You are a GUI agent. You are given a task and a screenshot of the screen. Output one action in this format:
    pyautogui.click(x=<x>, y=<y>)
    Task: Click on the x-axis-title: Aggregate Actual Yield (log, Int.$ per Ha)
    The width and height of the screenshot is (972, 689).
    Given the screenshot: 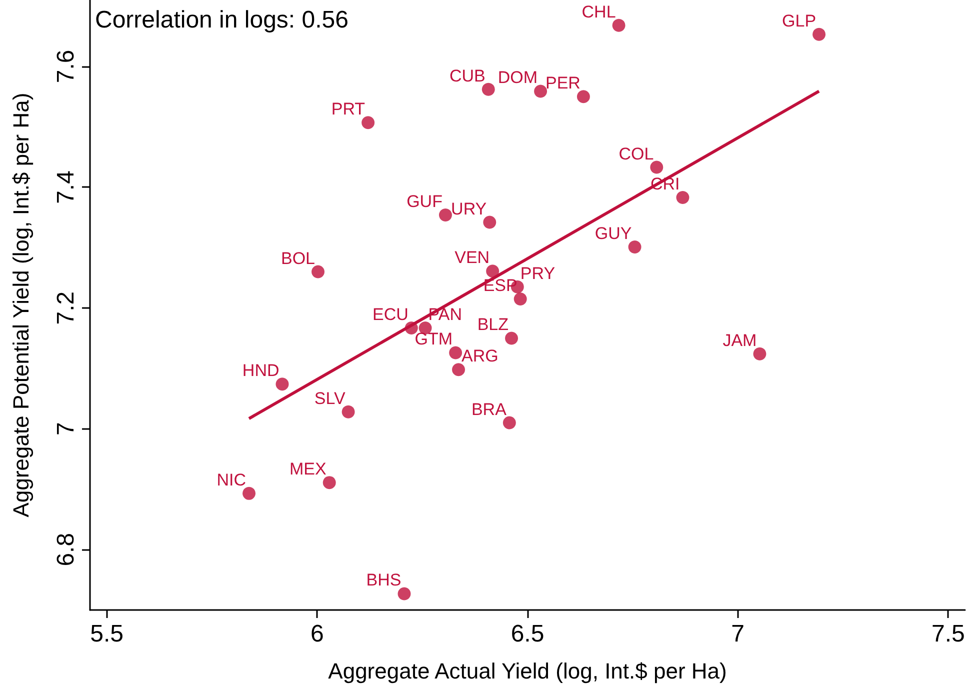 What is the action you would take?
    pyautogui.click(x=527, y=671)
    